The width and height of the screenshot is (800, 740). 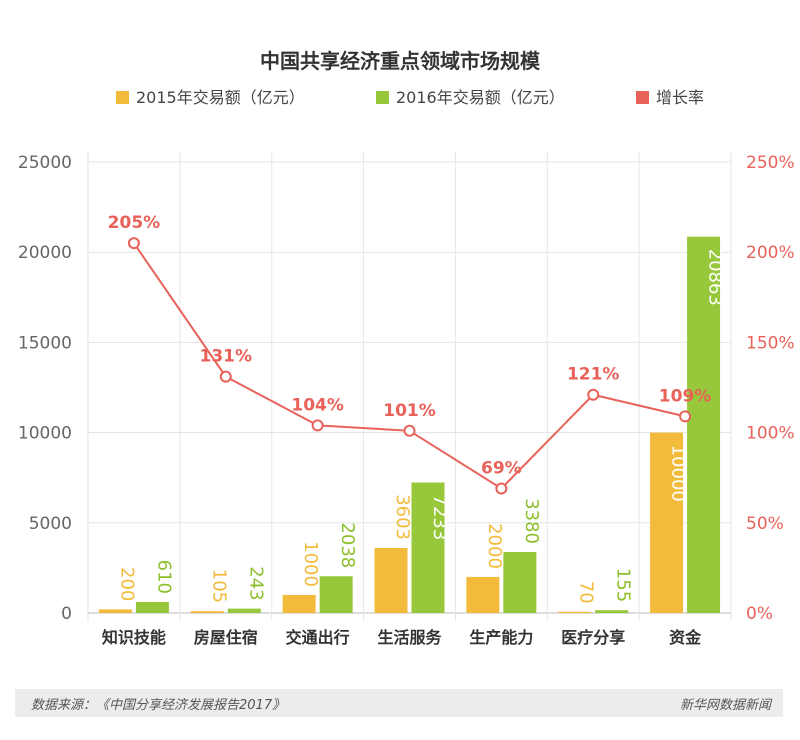 I want to click on brand-note: 新华网数据新闻, so click(x=725, y=705).